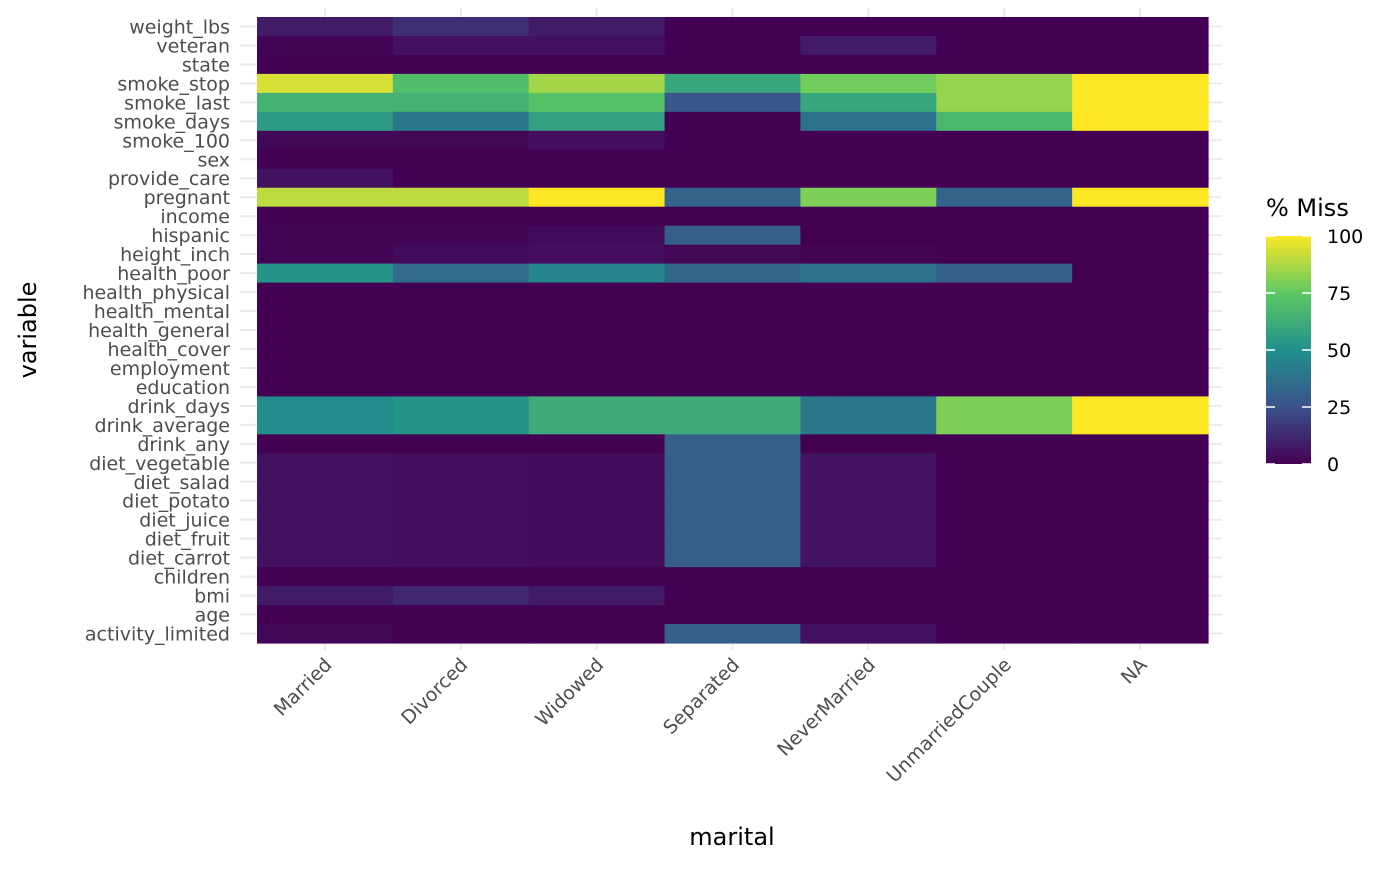 The width and height of the screenshot is (1400, 870). Describe the element at coordinates (176, 141) in the screenshot. I see `y-tick-label: smoke_100` at that location.